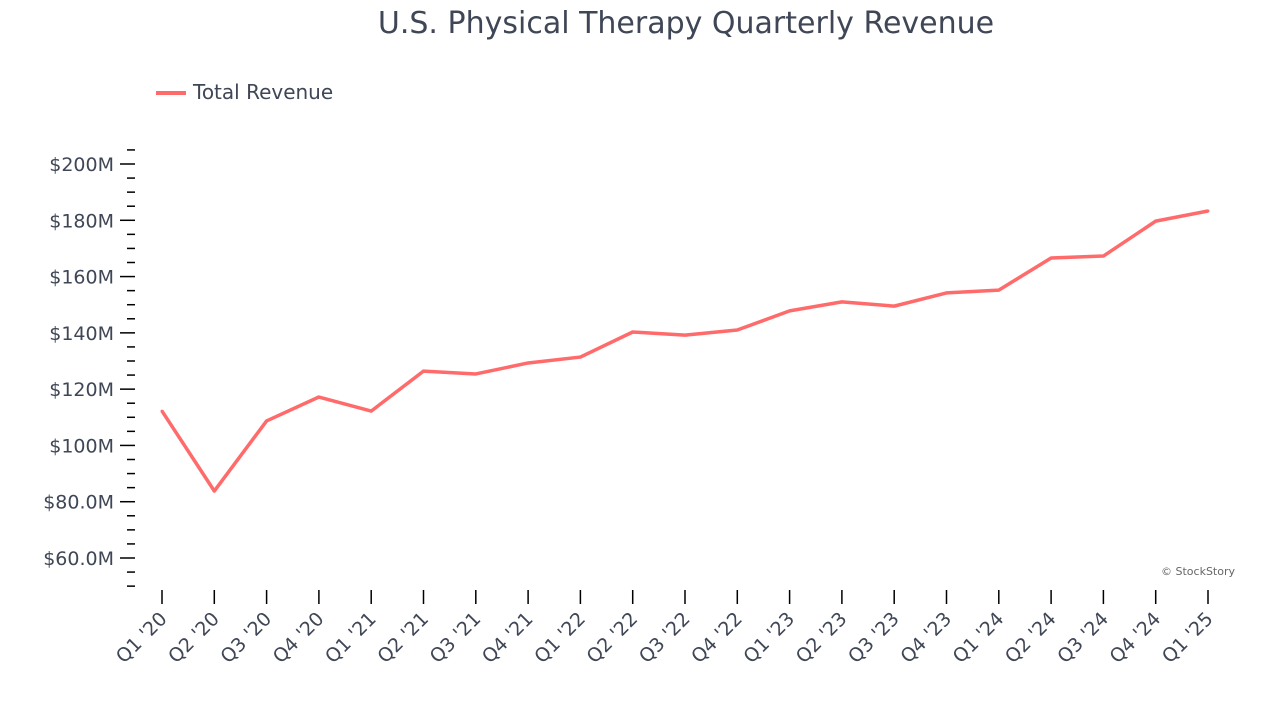 The height and width of the screenshot is (724, 1280). I want to click on y-tick-label: $140M, so click(81, 334).